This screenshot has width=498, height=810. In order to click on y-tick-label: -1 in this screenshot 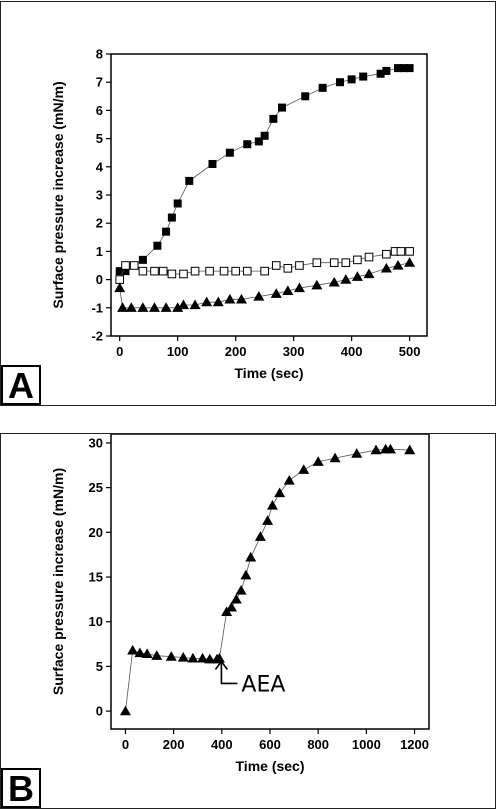, I will do `click(97, 307)`.